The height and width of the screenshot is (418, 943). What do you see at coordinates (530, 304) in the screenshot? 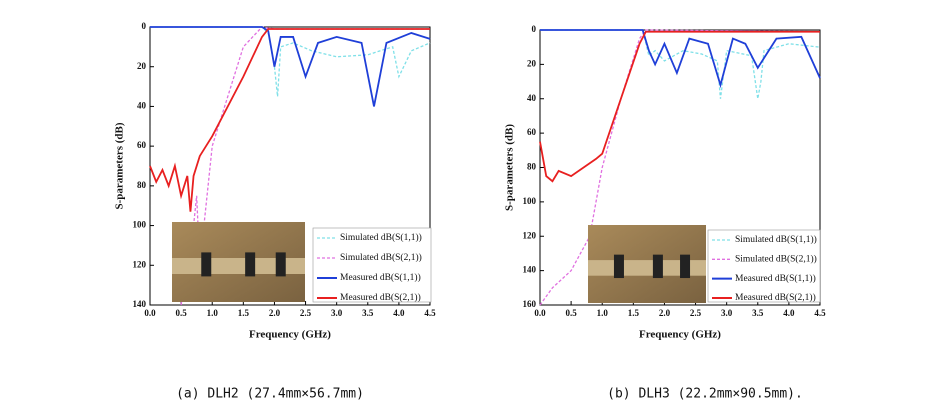
I see `y-tick-label: 160` at bounding box center [530, 304].